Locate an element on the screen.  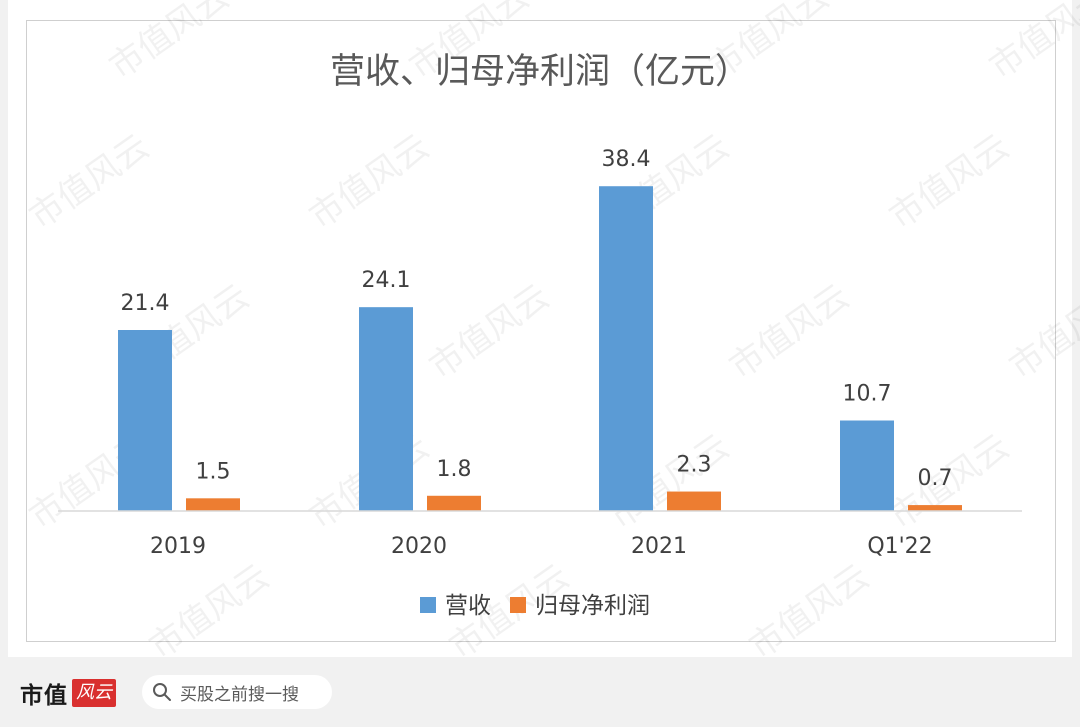
brand-logo: 市值 风云 is located at coordinates (68, 693).